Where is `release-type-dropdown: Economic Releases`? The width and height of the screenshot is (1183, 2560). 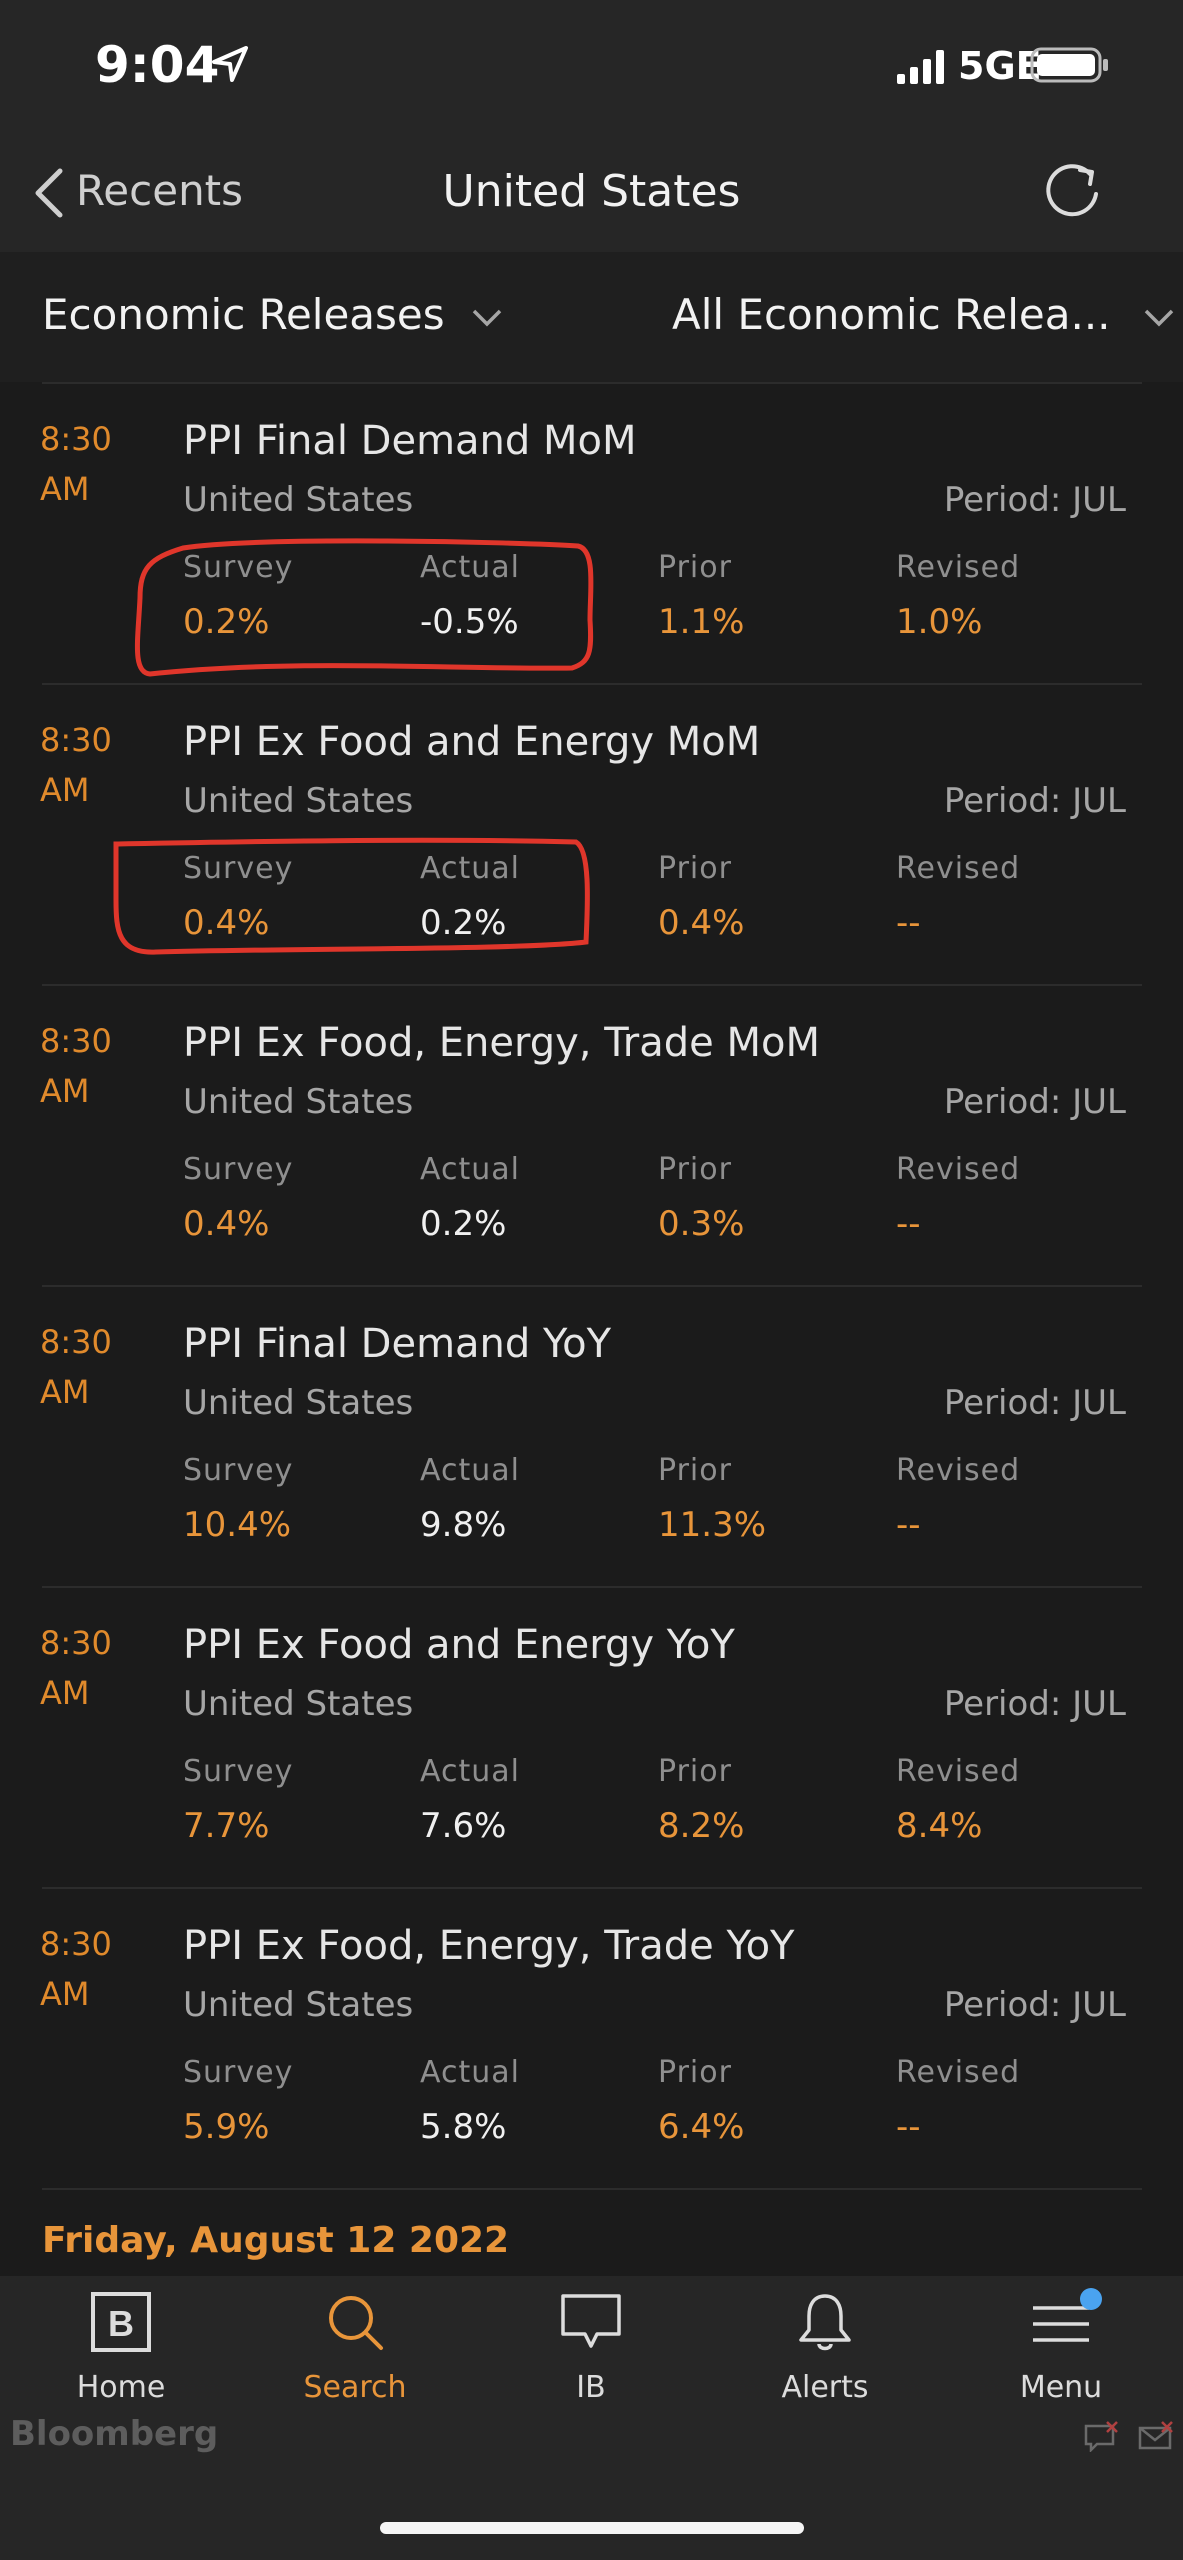
release-type-dropdown: Economic Releases is located at coordinates (273, 314).